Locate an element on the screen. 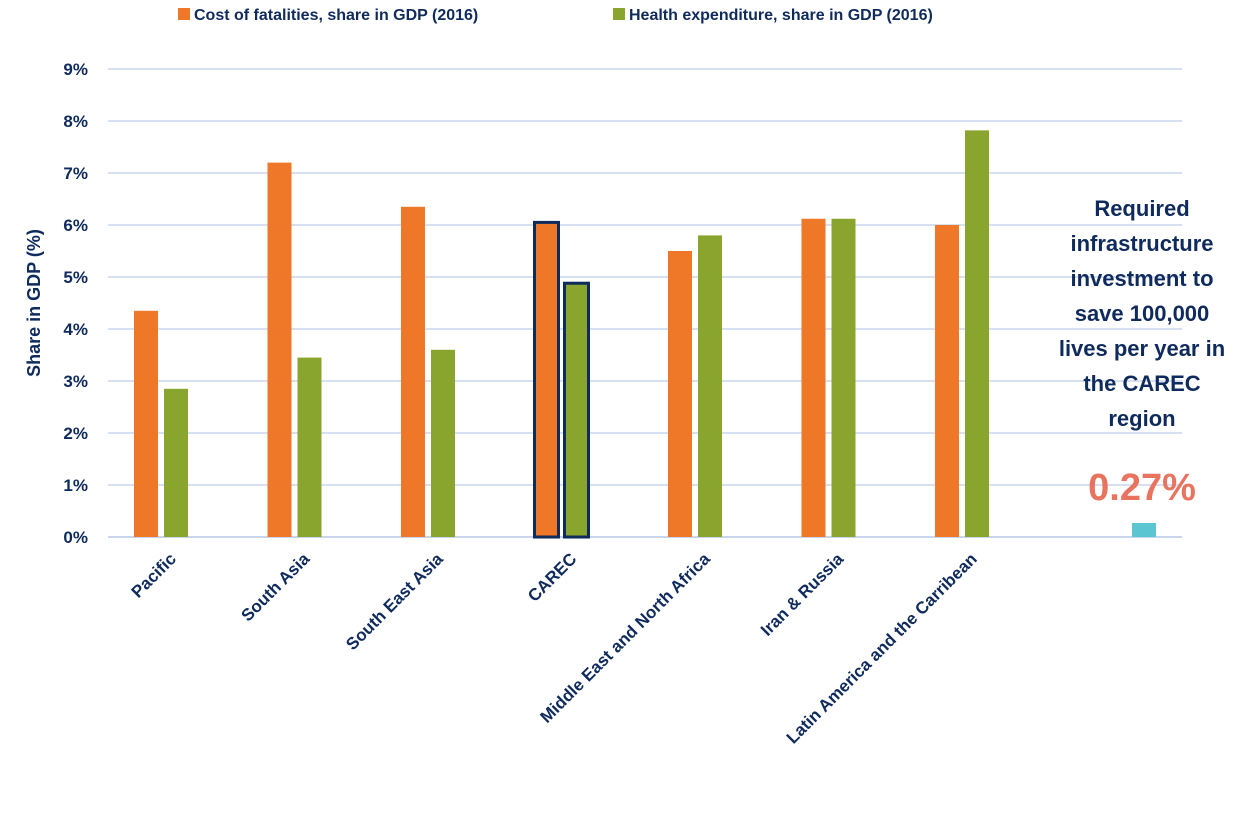 This screenshot has width=1245, height=823. bar-infrastructure-investment is located at coordinates (1144, 529).